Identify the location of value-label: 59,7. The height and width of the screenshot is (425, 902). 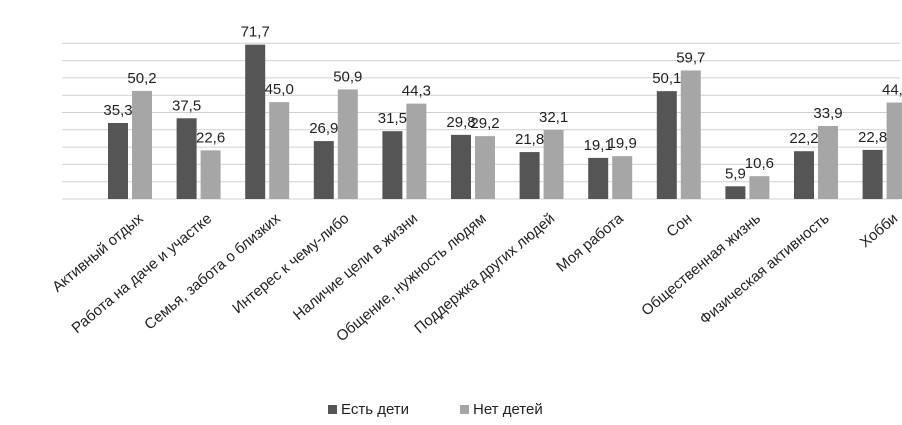
(690, 57).